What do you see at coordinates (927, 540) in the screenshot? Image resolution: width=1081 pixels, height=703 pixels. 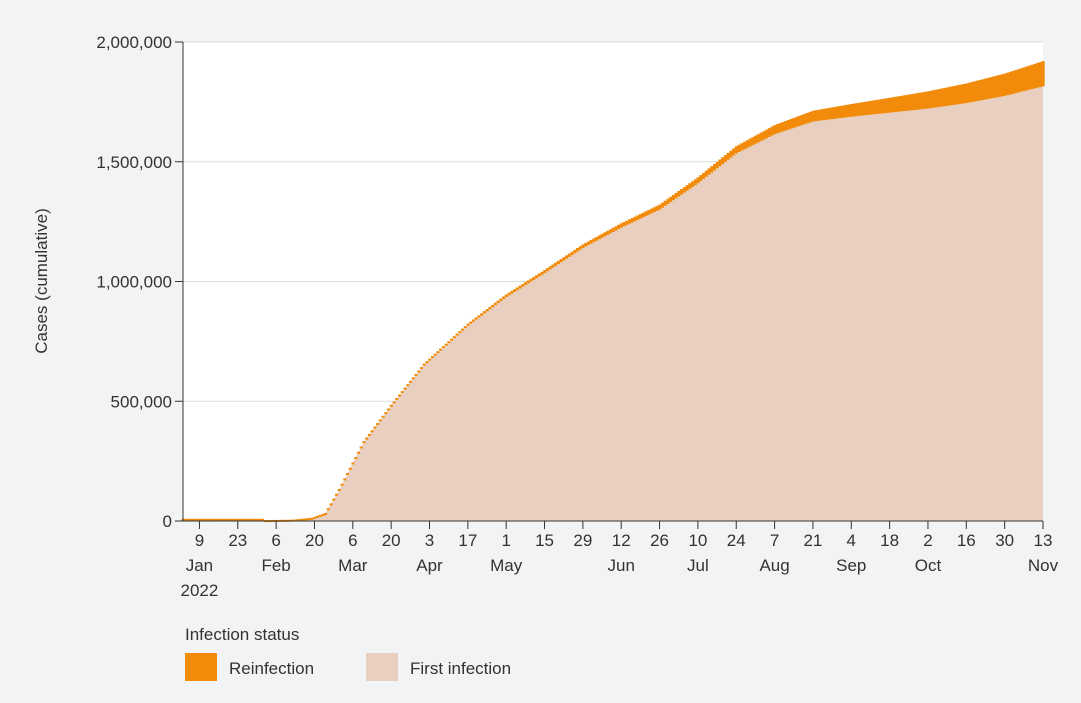 I see `x-tick-day-label: 2` at bounding box center [927, 540].